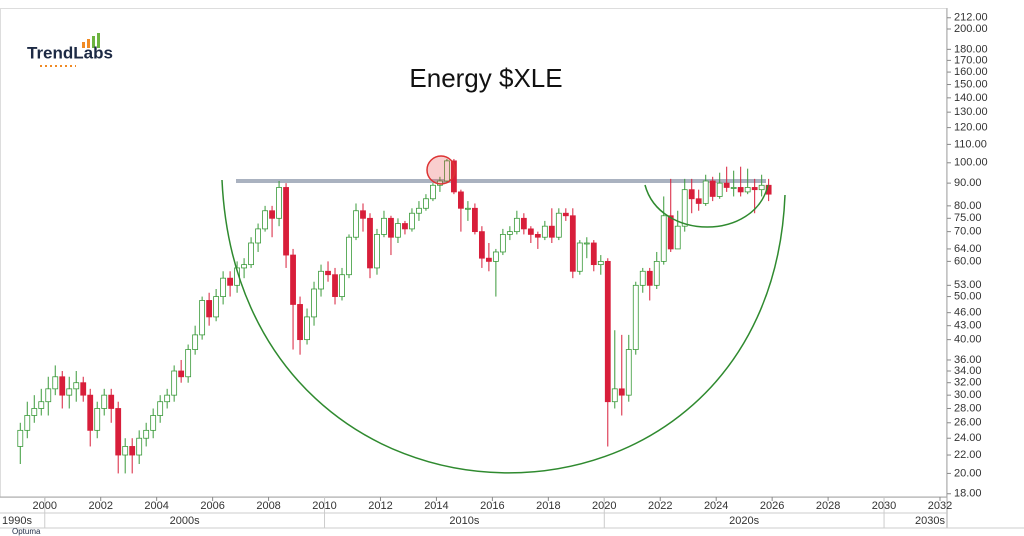 The height and width of the screenshot is (536, 1024). What do you see at coordinates (930, 521) in the screenshot?
I see `decade-label: 2030s` at bounding box center [930, 521].